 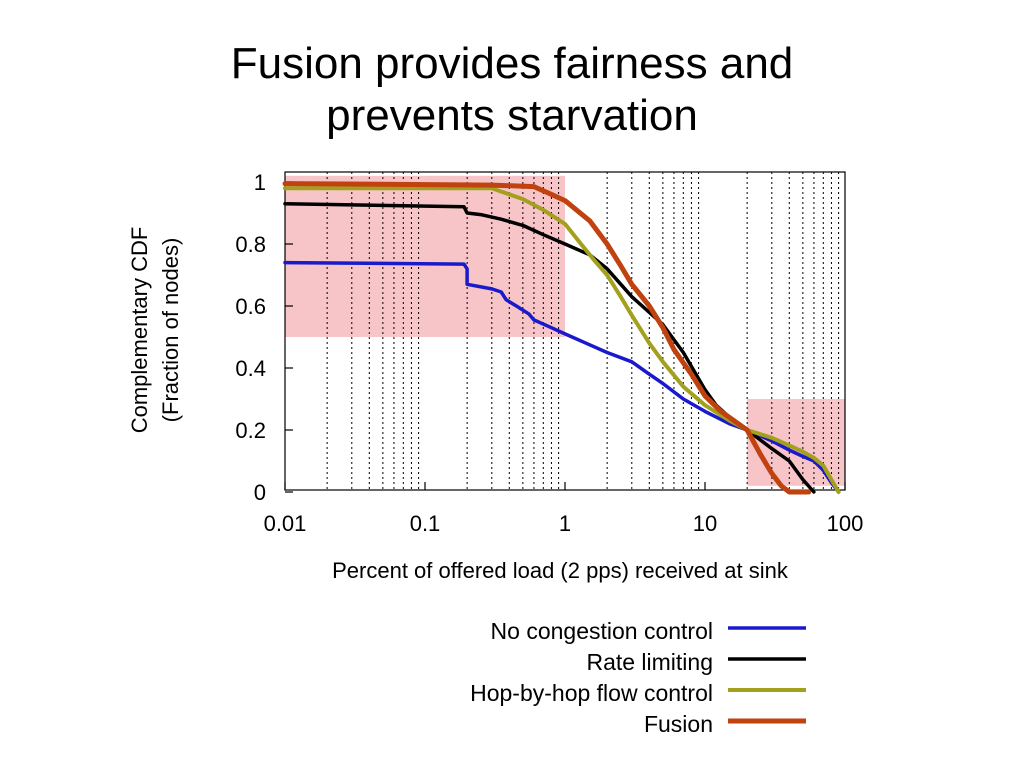 What do you see at coordinates (512, 115) in the screenshot?
I see `slide-title-line-2: prevents starvation` at bounding box center [512, 115].